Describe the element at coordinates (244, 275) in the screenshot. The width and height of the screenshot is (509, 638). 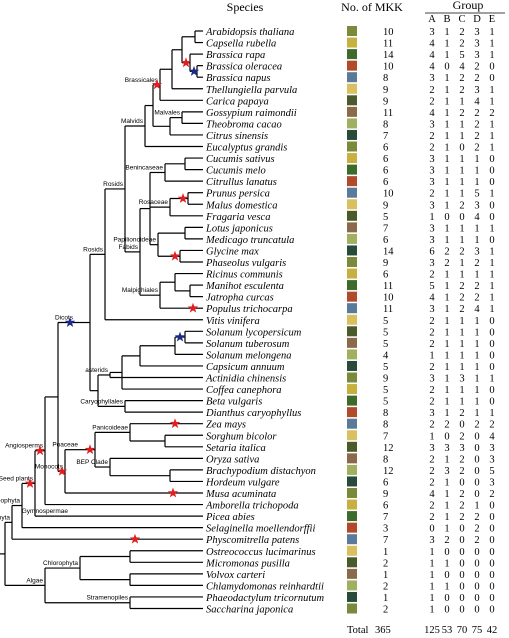
I see `species-name: Ricinus communis` at that location.